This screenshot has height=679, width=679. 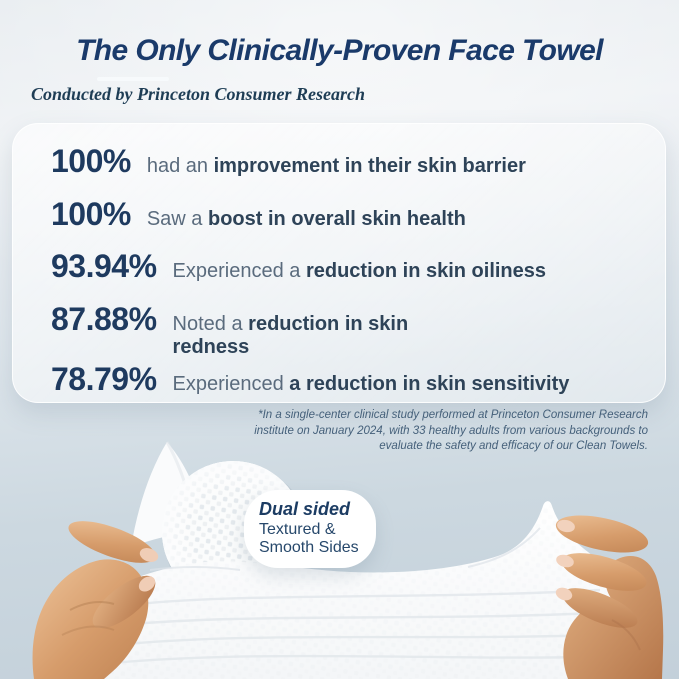 I want to click on stat-value: 78.79%, so click(x=104, y=379).